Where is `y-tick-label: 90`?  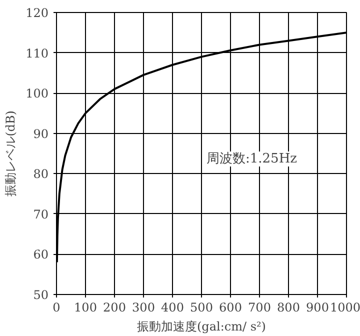
y-tick-label: 90 is located at coordinates (41, 133).